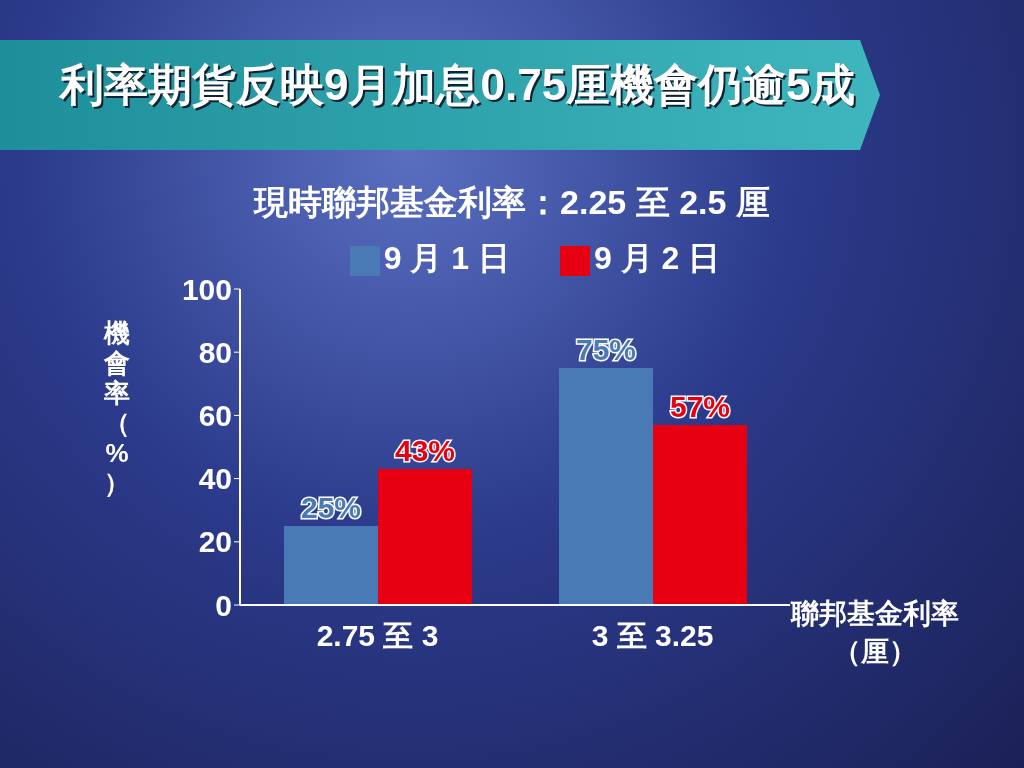 This screenshot has height=768, width=1024. Describe the element at coordinates (215, 479) in the screenshot. I see `y-tick-label: 40` at that location.